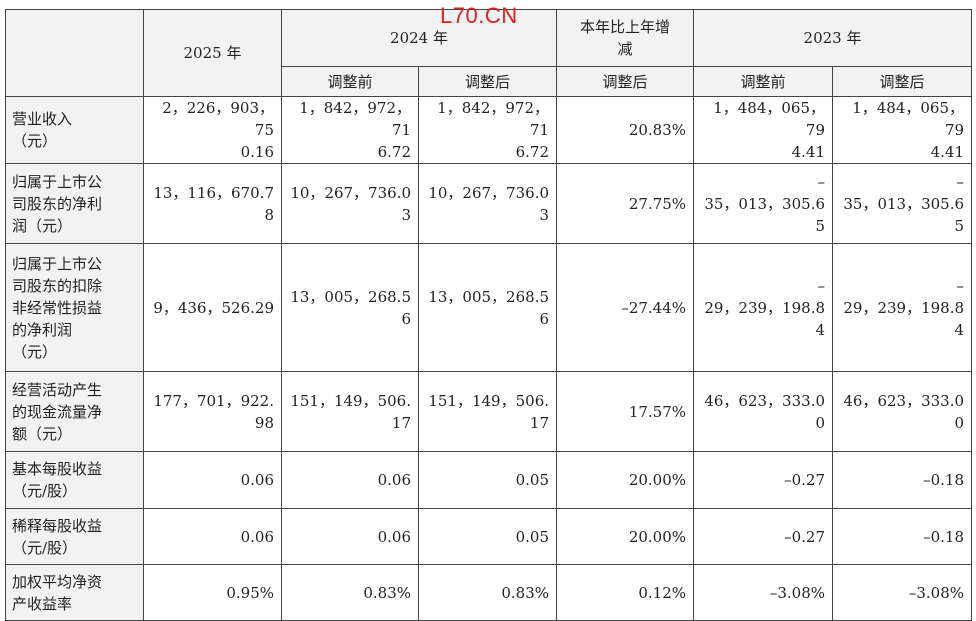 Image resolution: width=976 pixels, height=621 pixels. I want to click on cell-v2025: 2，226，903，75 0.16, so click(212, 130).